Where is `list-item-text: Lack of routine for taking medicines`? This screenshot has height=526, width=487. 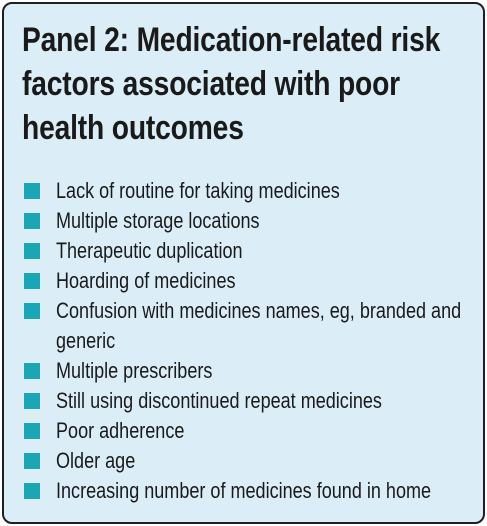
list-item-text: Lack of routine for taking medicines is located at coordinates (198, 190).